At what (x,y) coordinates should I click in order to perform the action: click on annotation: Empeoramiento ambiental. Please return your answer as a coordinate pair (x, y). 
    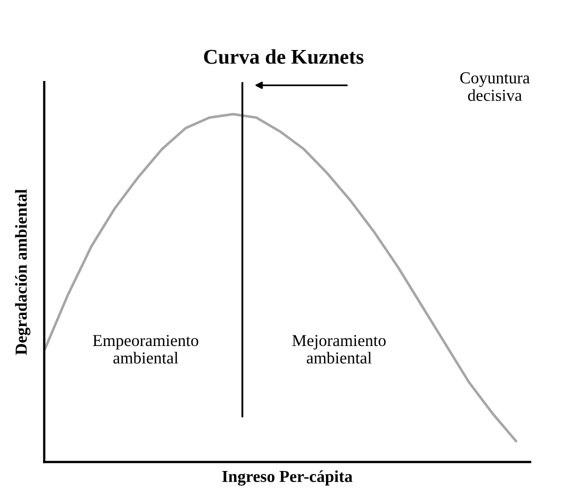
    Looking at the image, I should click on (145, 349).